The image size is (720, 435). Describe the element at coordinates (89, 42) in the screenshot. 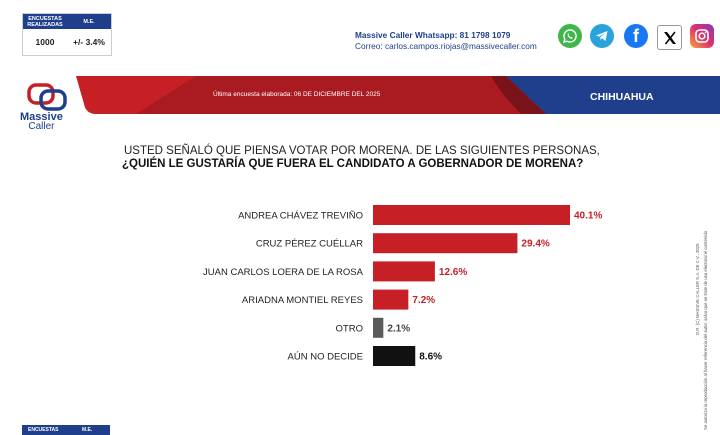

I see `me-value: +/- 3.4%` at that location.